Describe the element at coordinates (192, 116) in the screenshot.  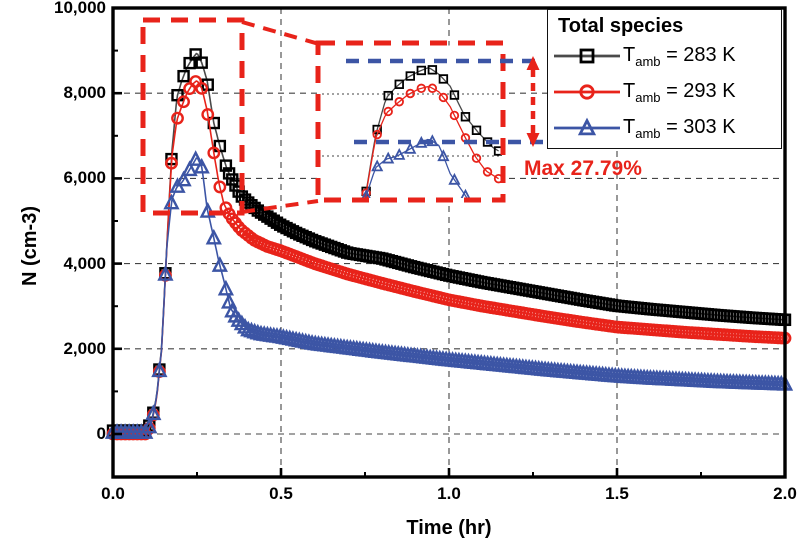
I see `zoom-region-rect` at that location.